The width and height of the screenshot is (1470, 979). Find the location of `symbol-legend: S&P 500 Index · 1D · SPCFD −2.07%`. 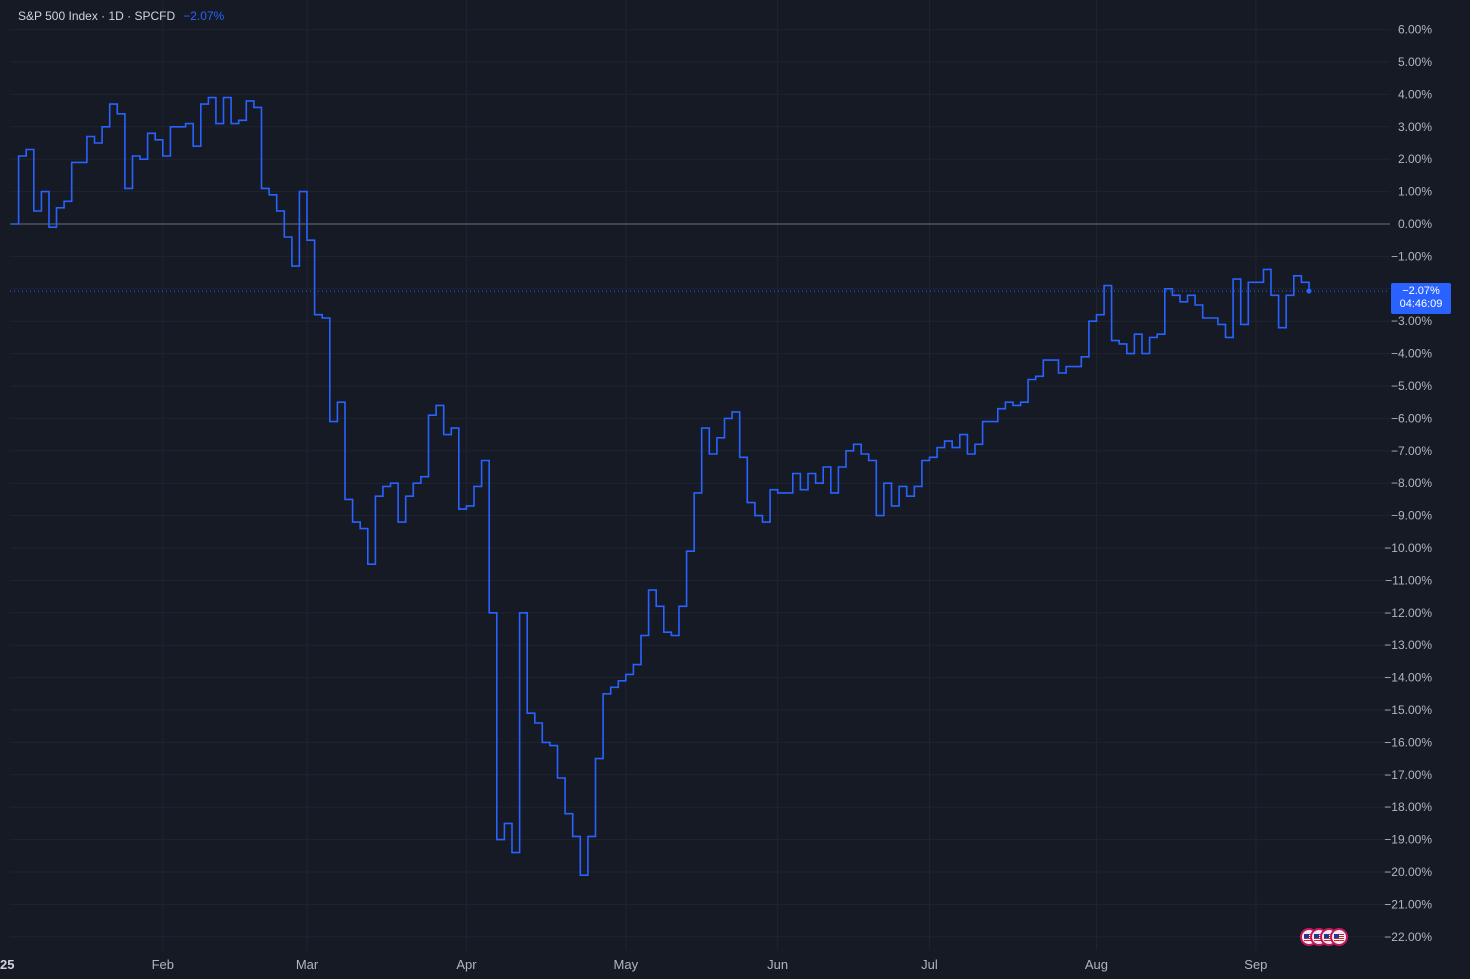

symbol-legend: S&P 500 Index · 1D · SPCFD −2.07% is located at coordinates (121, 16).